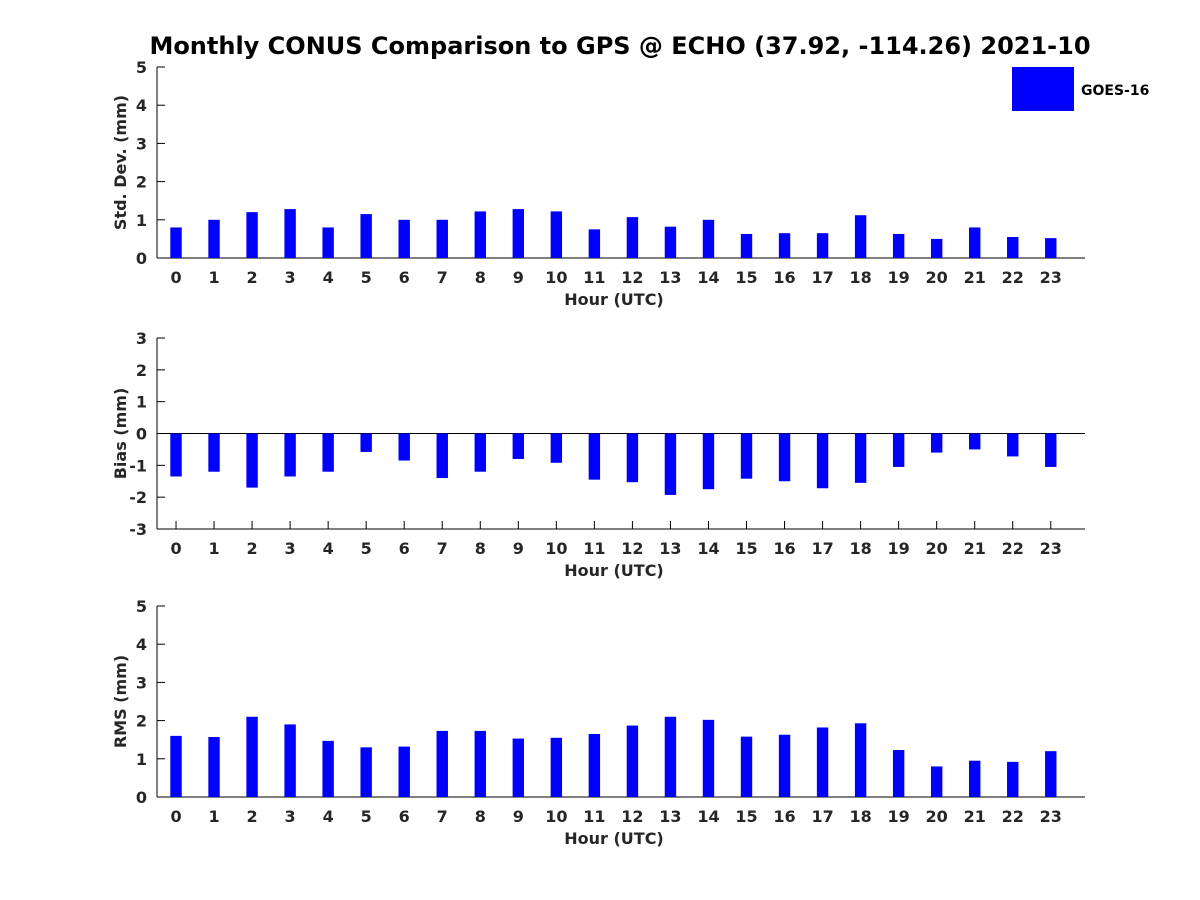  I want to click on bias-x-tick-label: 7, so click(442, 548).